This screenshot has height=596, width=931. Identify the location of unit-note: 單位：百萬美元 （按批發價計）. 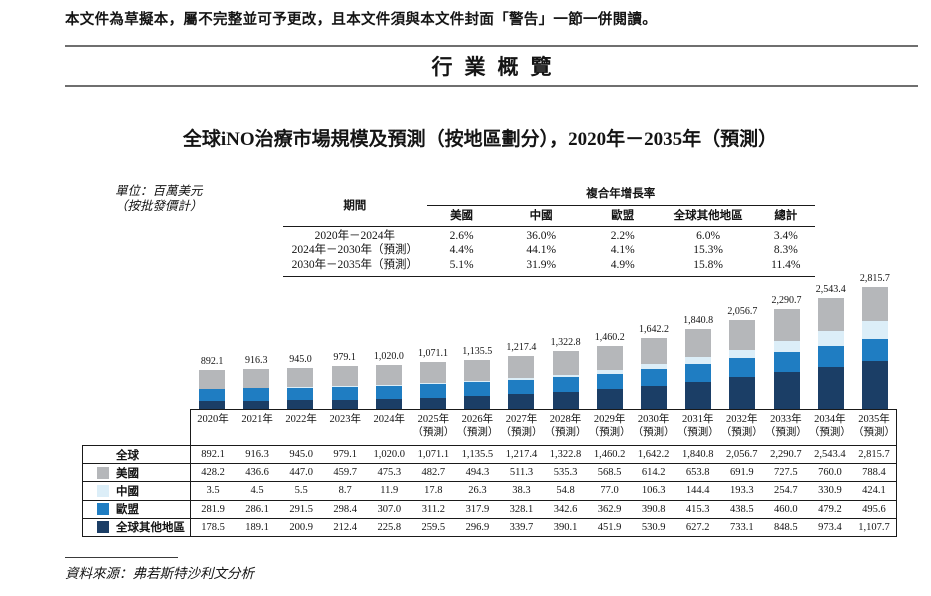
(159, 199).